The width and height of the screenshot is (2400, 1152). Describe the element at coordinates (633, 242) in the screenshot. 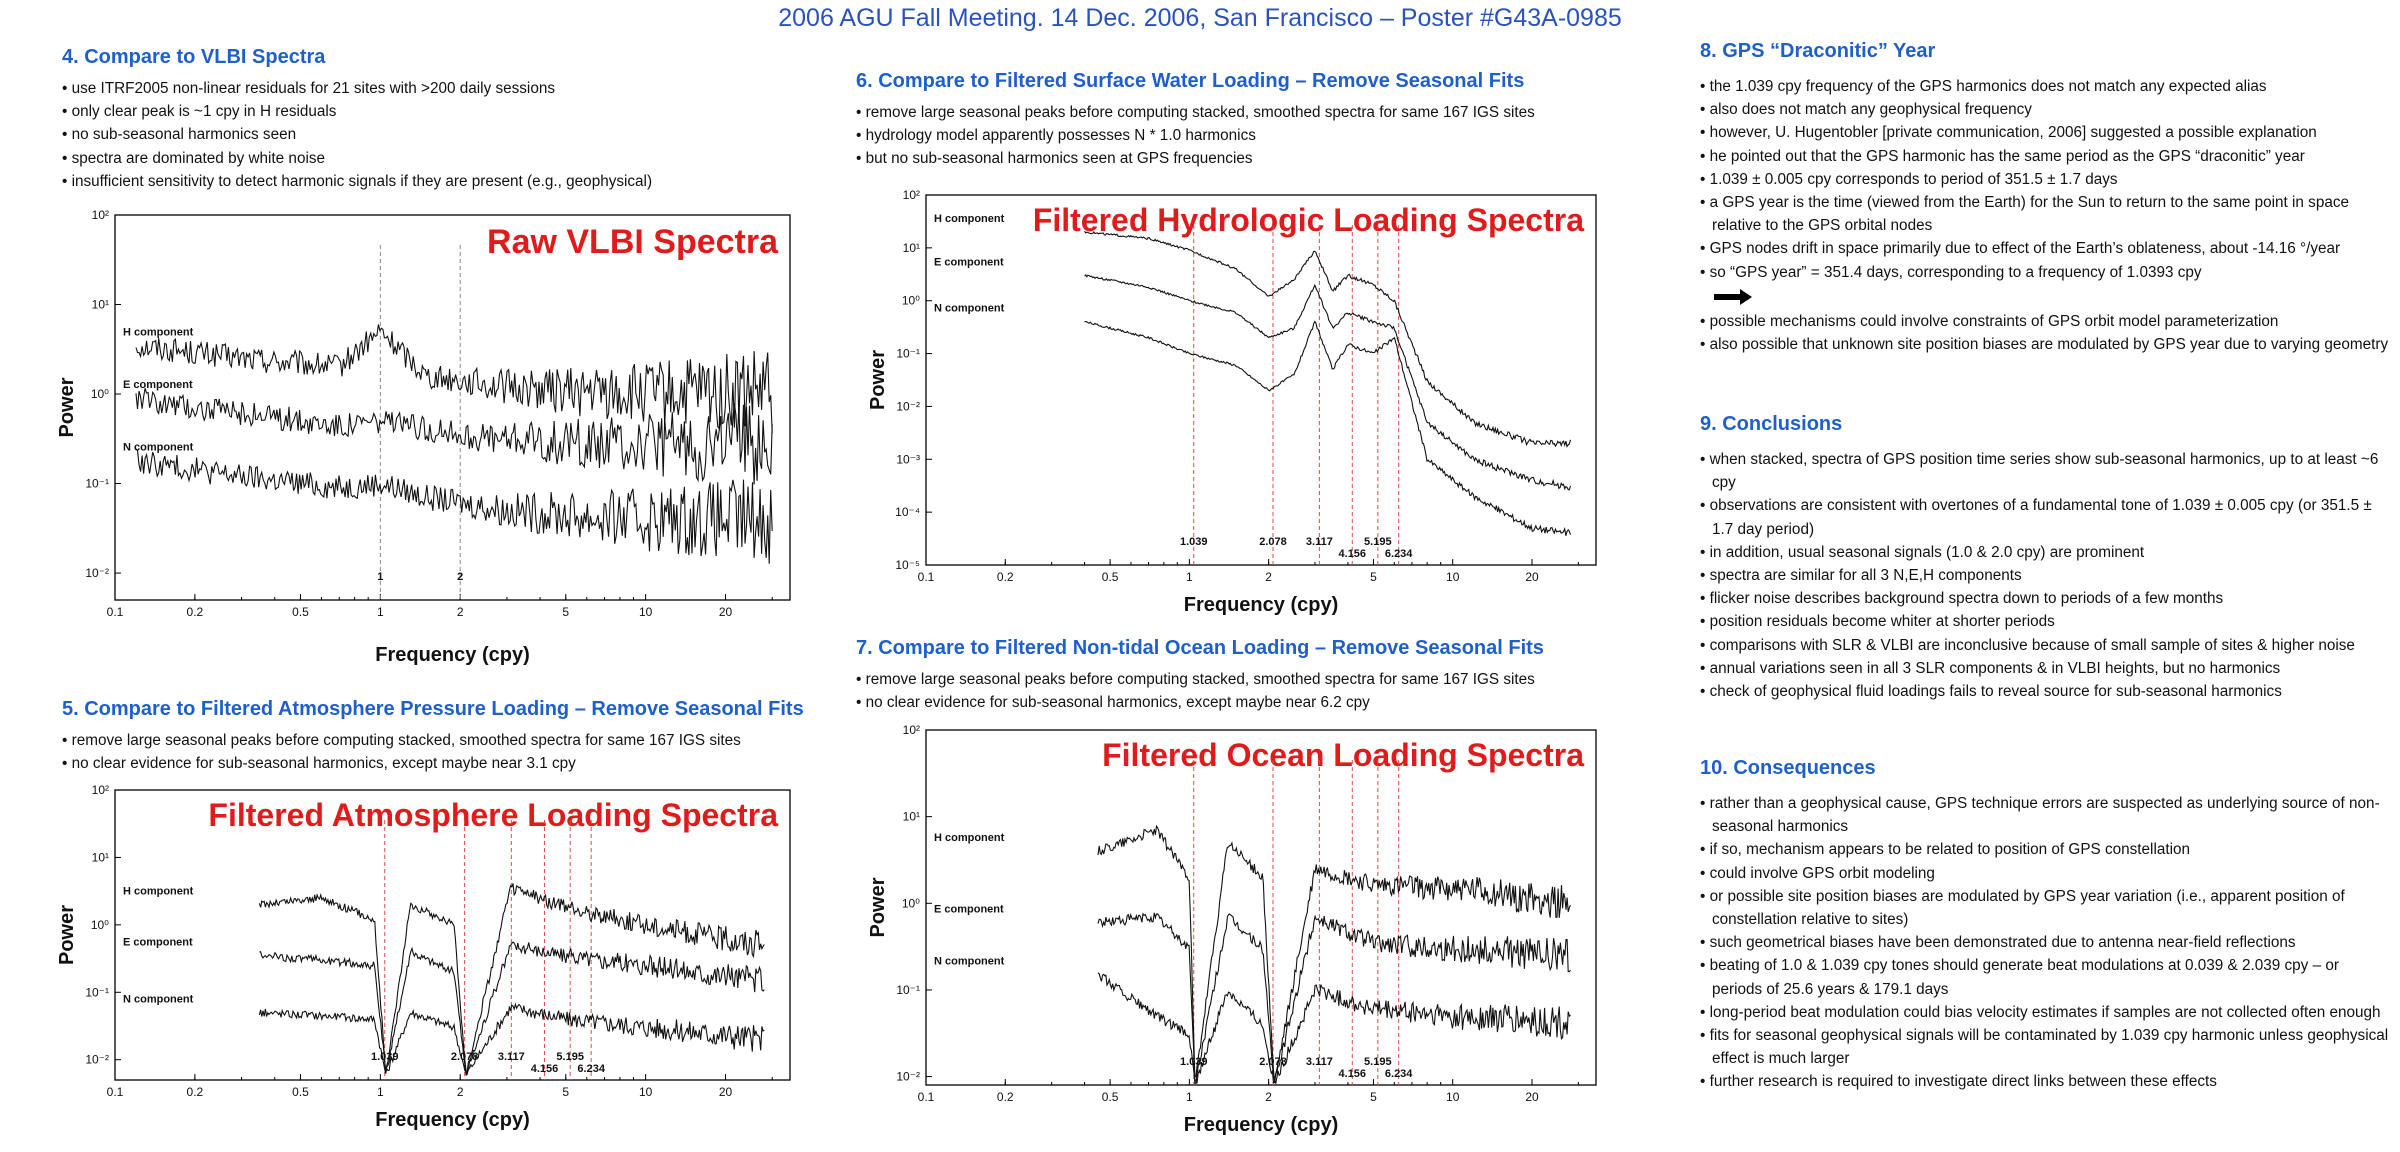

I see `chart-title: Raw VLBI Spectra` at that location.